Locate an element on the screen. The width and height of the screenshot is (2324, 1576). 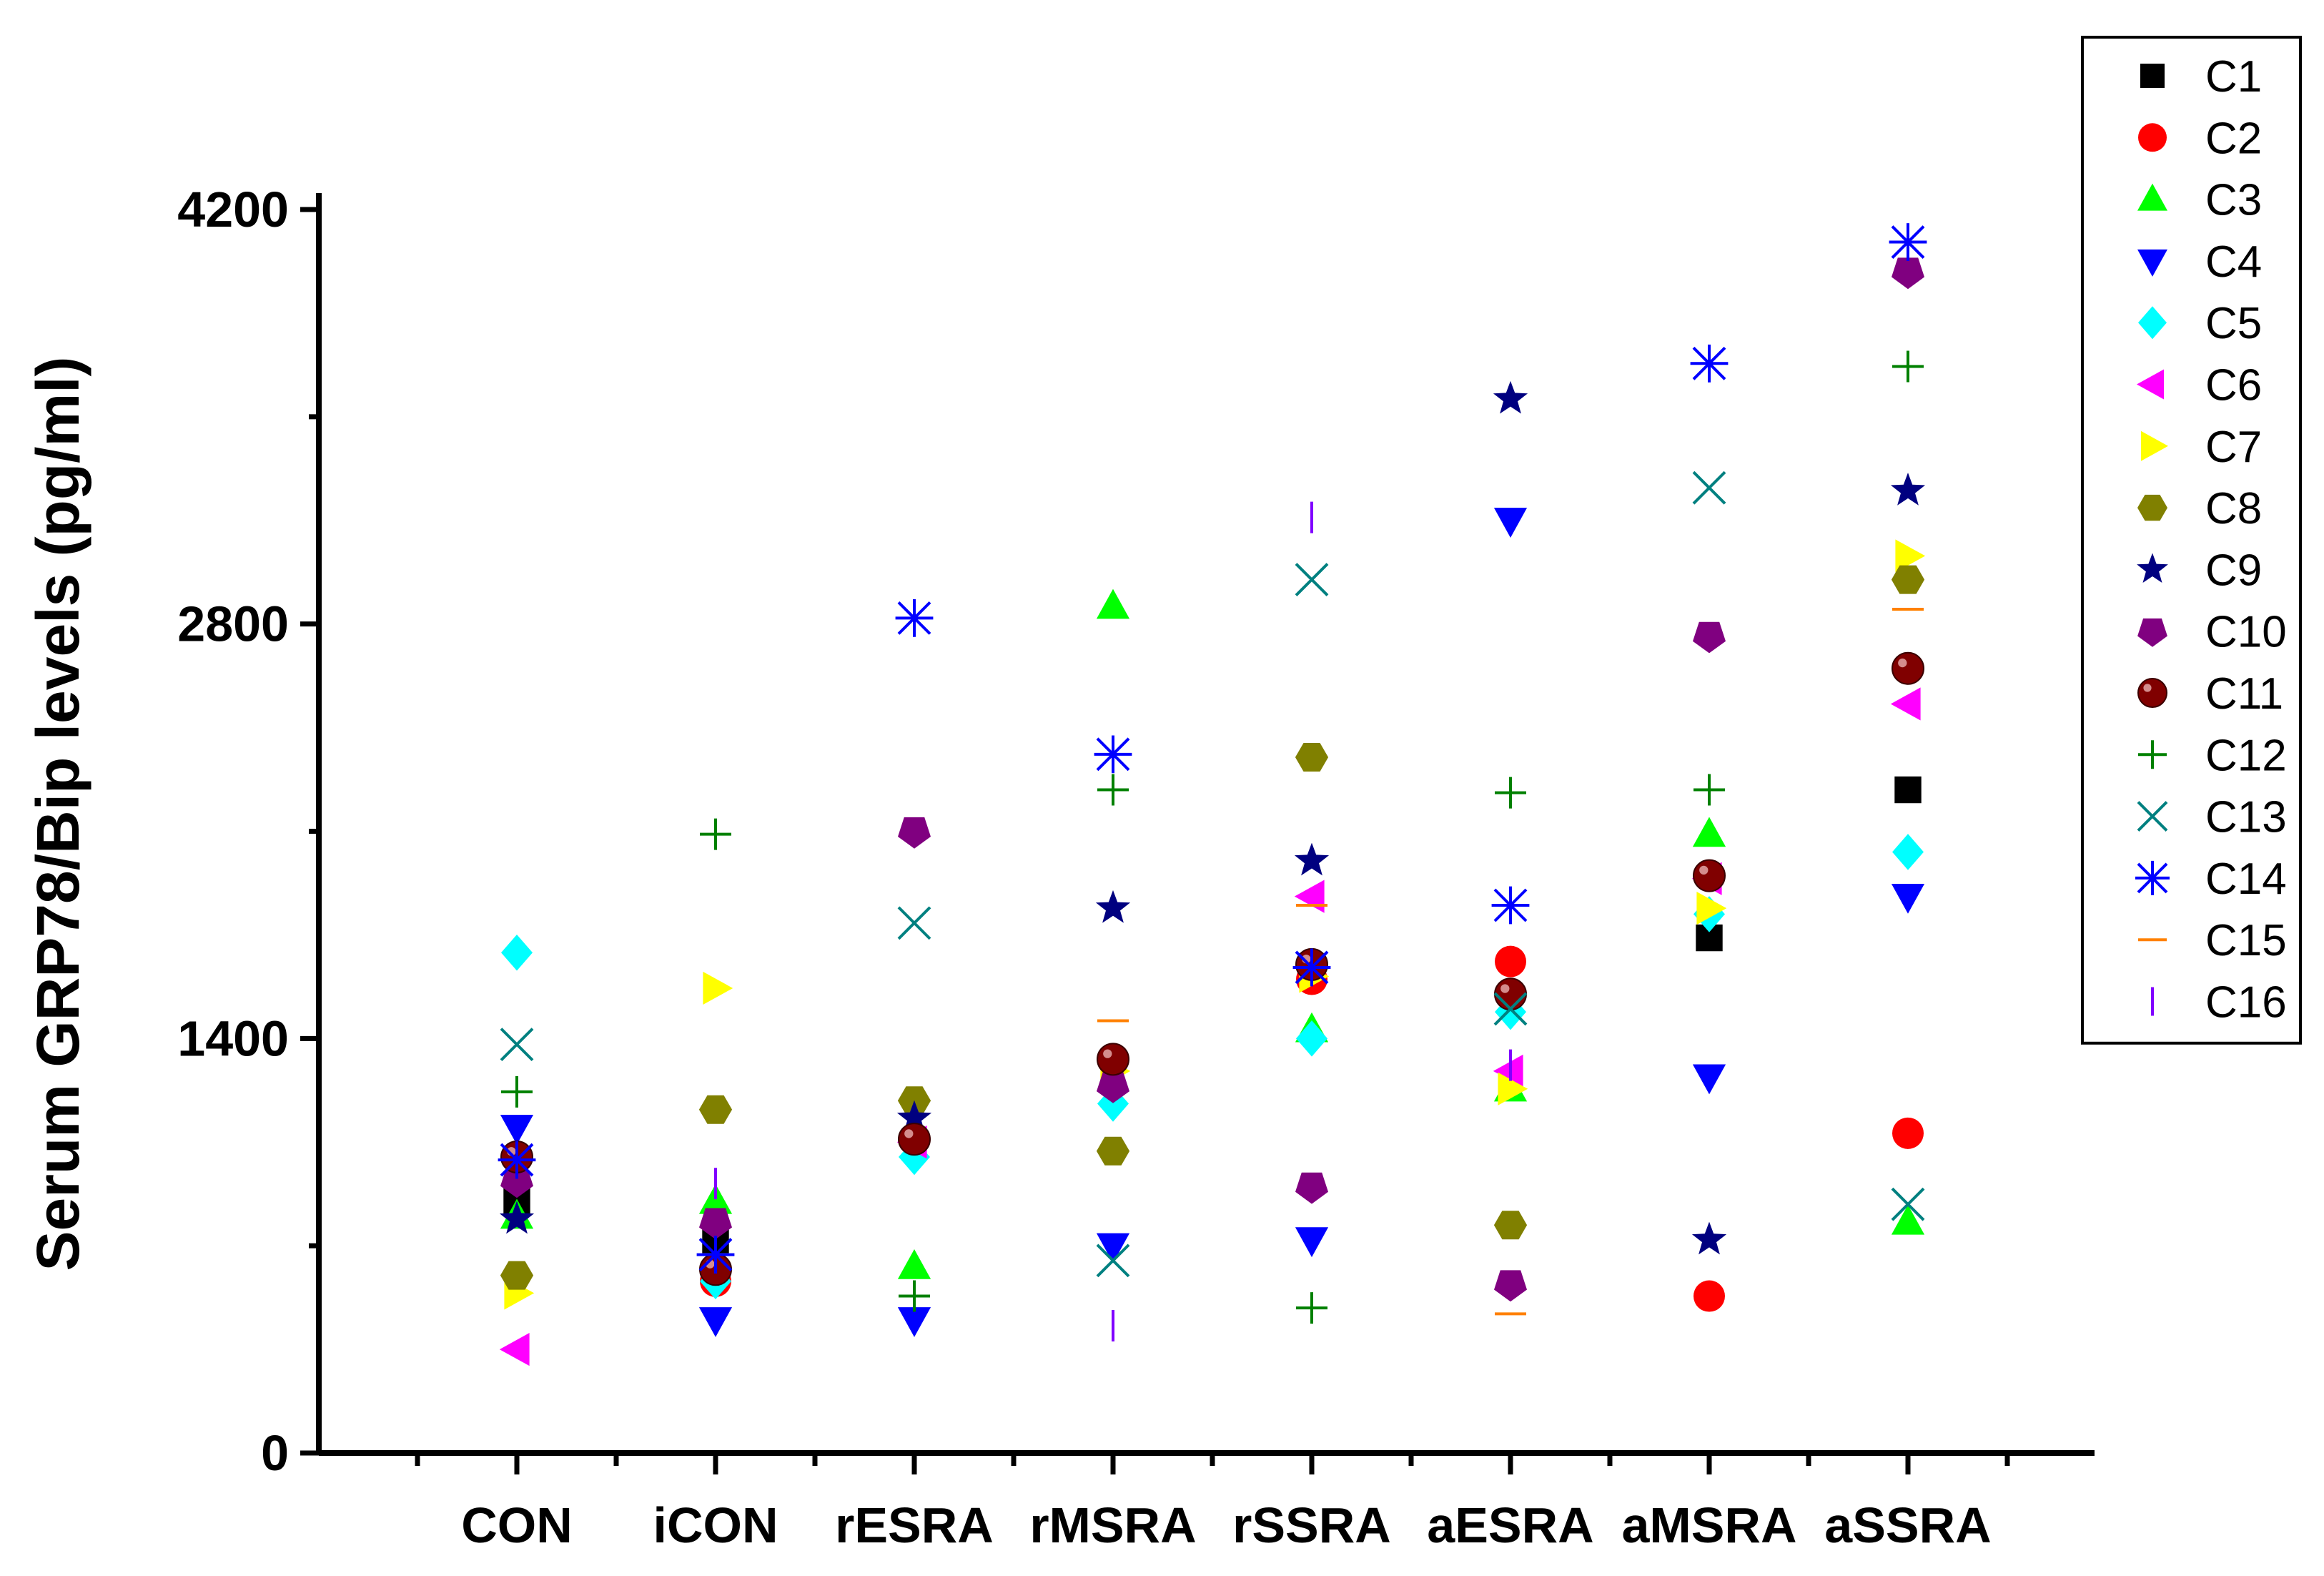
x-tick-label: aESRA is located at coordinates (1510, 1525).